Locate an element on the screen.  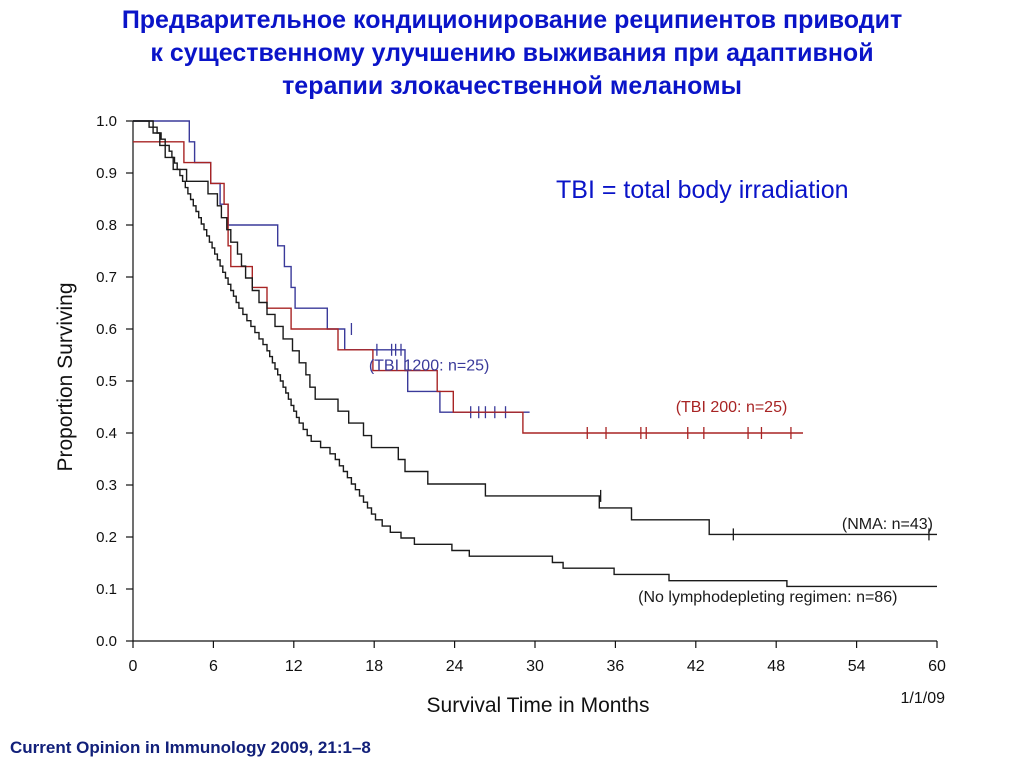
y-tick-label: 0.1 is located at coordinates (106, 589).